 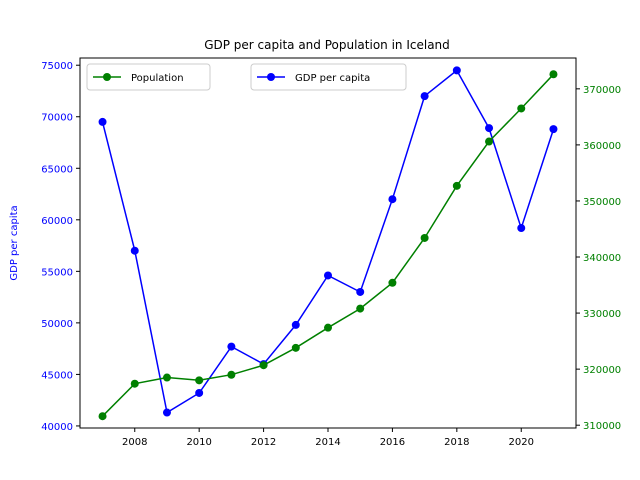 What do you see at coordinates (602, 426) in the screenshot?
I see `right-tick-label: 310000` at bounding box center [602, 426].